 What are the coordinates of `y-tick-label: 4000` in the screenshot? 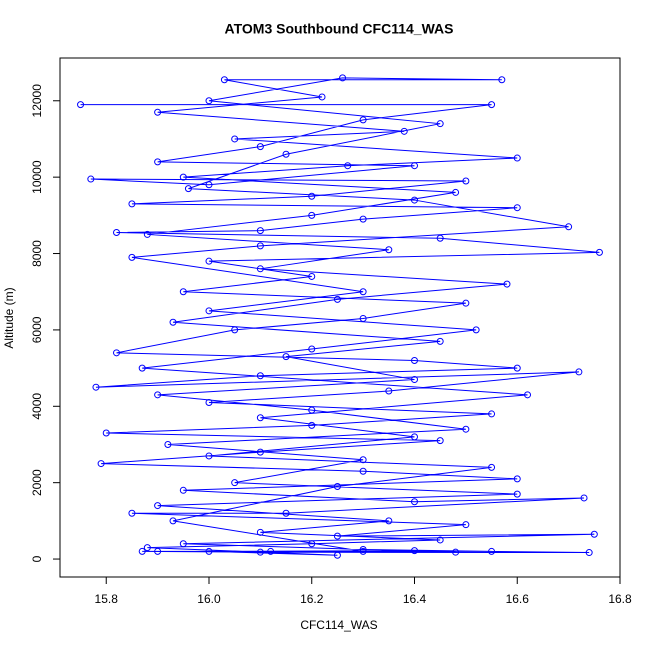 It's located at (37, 406).